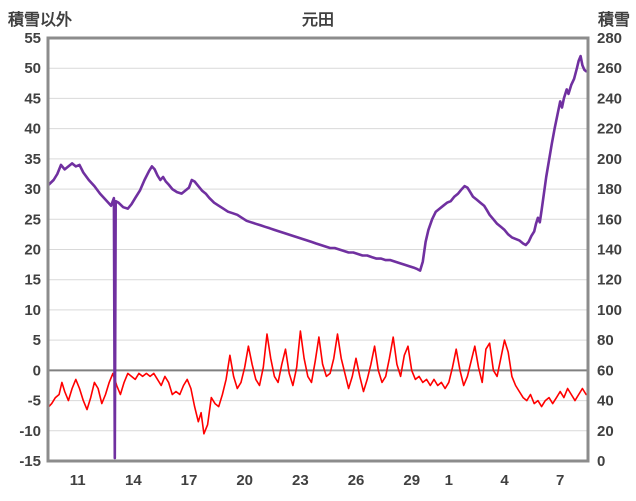  I want to click on left-axis-title: 積雪以外, so click(40, 20).